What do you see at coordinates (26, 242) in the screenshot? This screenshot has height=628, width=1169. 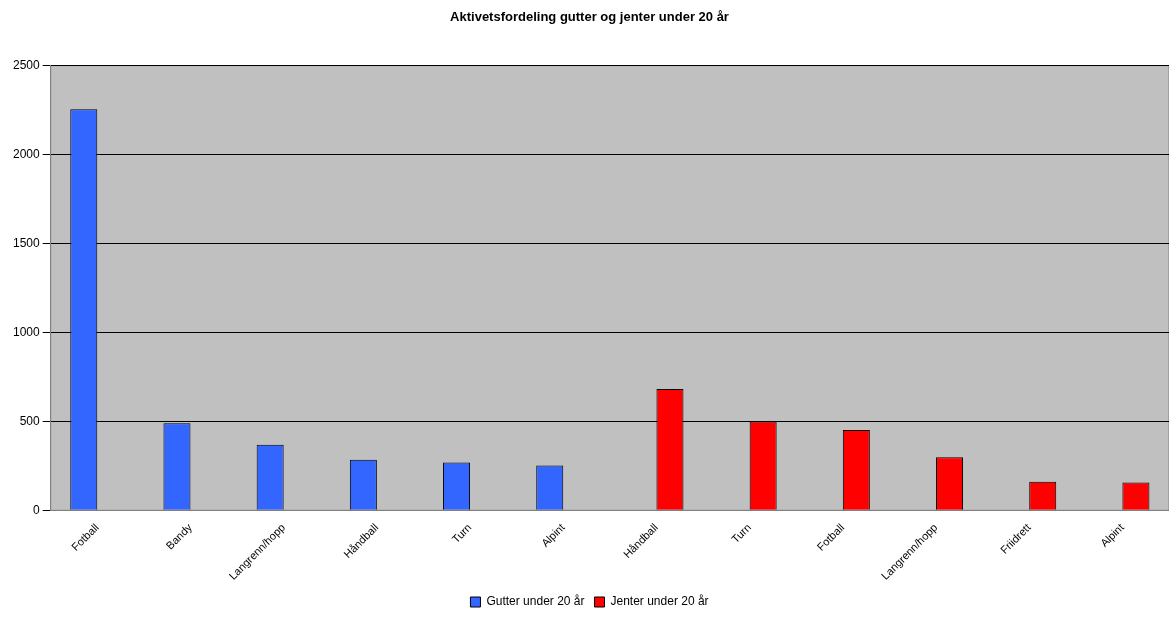 I see `y-tick-label: 1500` at bounding box center [26, 242].